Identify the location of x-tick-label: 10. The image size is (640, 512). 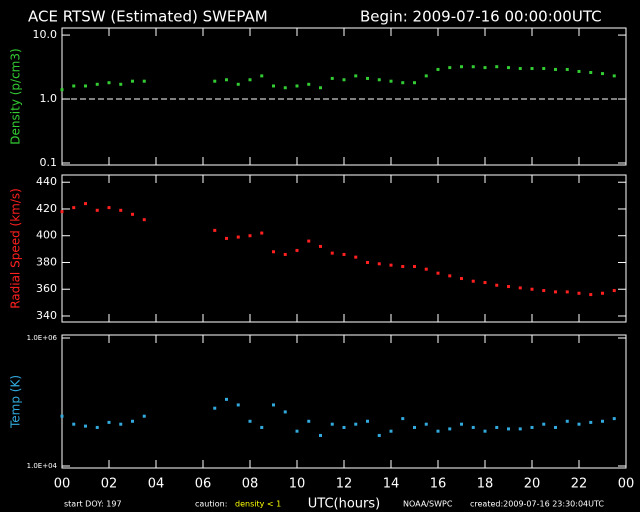
(297, 484).